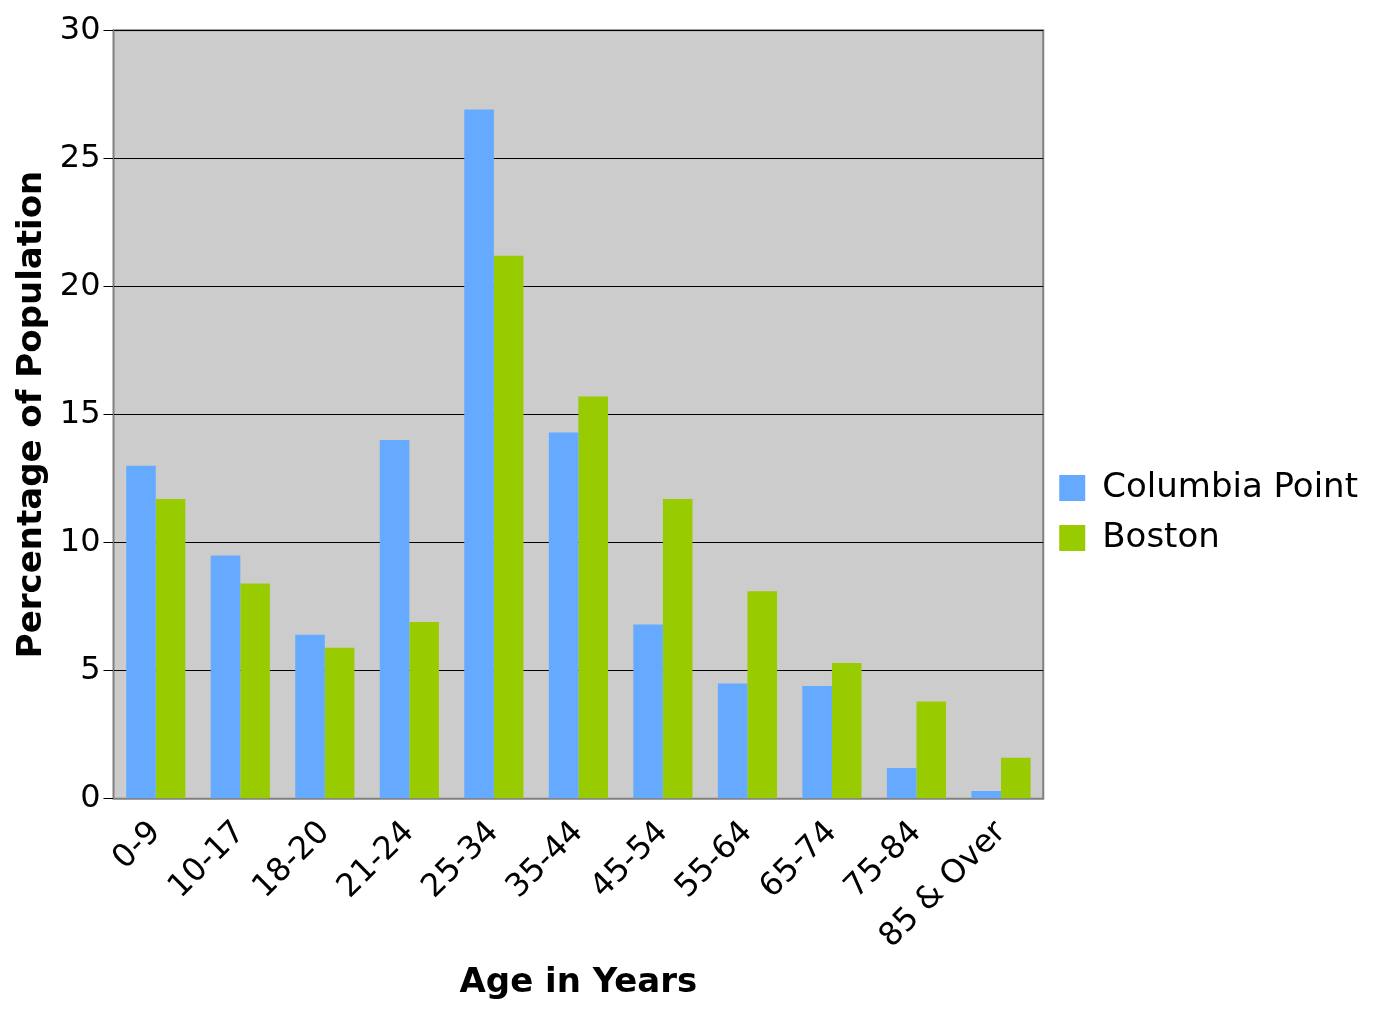  I want to click on x-axis-title: Age in Years, so click(578, 980).